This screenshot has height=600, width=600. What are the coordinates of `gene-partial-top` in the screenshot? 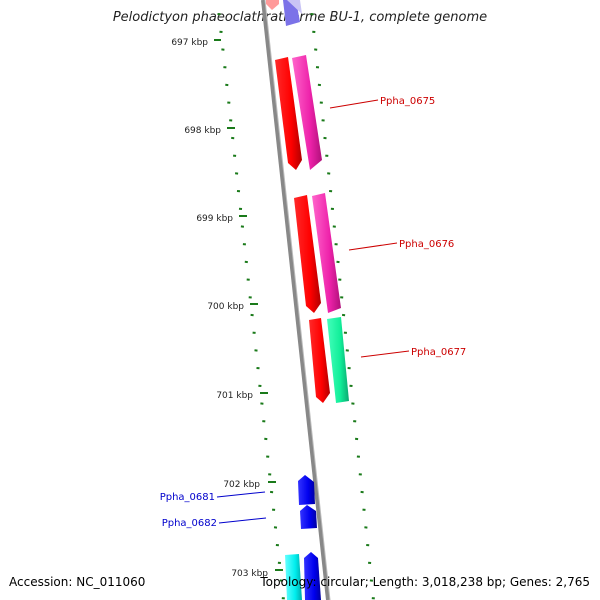 It's located at (284, 13).